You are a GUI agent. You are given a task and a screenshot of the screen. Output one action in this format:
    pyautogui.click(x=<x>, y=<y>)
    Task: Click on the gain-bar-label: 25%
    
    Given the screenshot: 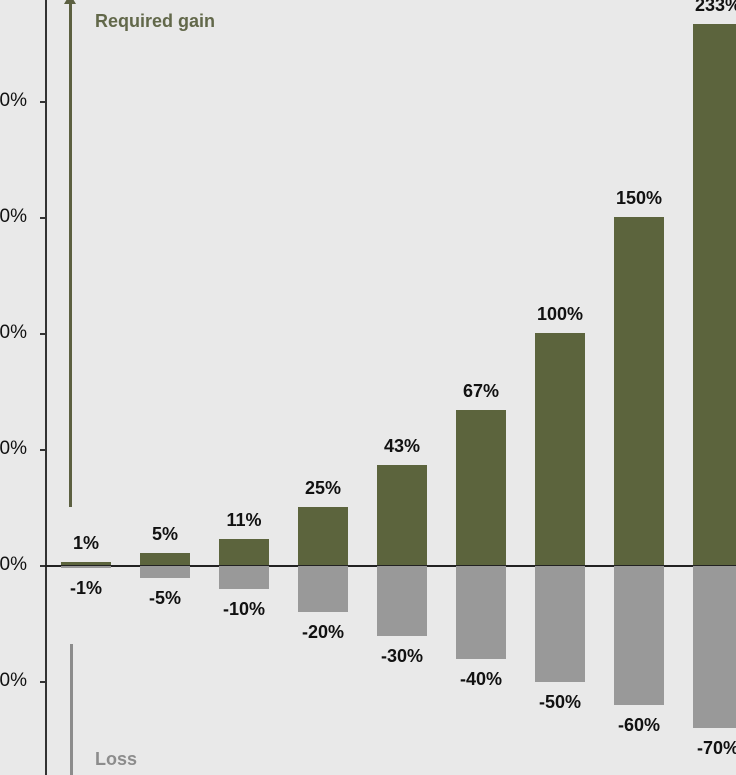 What is the action you would take?
    pyautogui.click(x=323, y=488)
    